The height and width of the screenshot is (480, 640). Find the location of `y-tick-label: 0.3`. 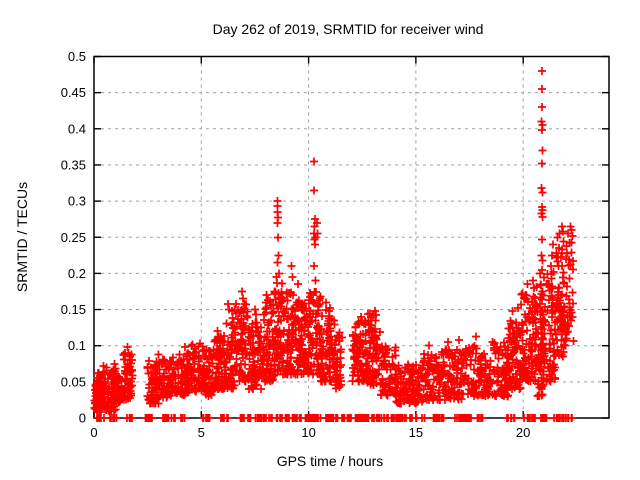

y-tick-label: 0.3 is located at coordinates (77, 201).